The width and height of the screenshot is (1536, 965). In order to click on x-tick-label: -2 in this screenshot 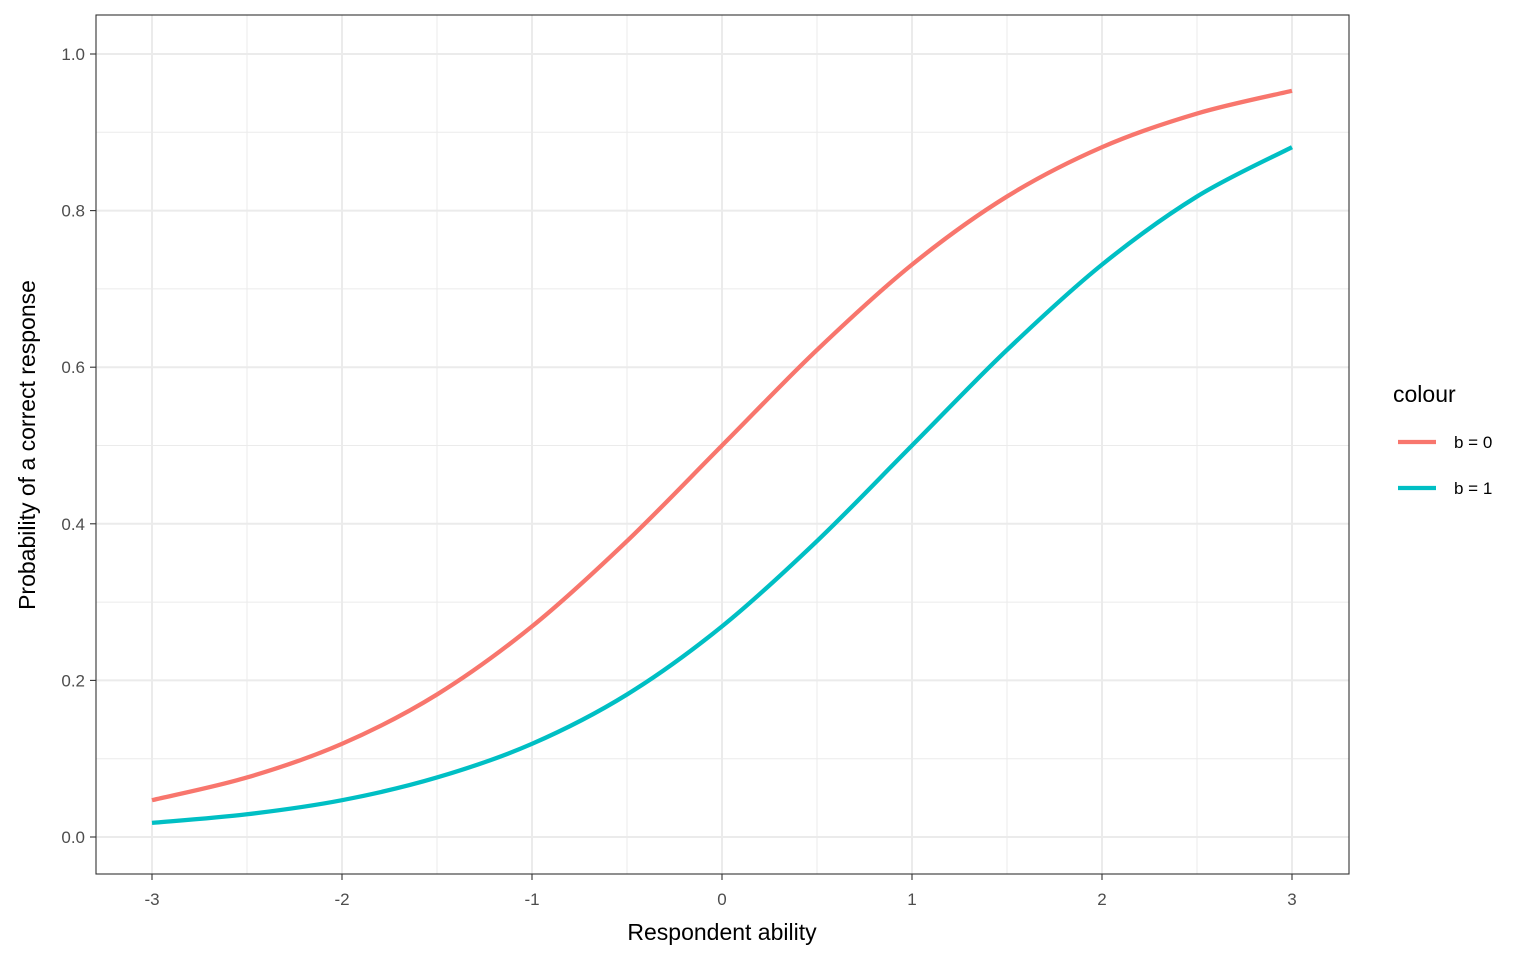, I will do `click(341, 899)`.